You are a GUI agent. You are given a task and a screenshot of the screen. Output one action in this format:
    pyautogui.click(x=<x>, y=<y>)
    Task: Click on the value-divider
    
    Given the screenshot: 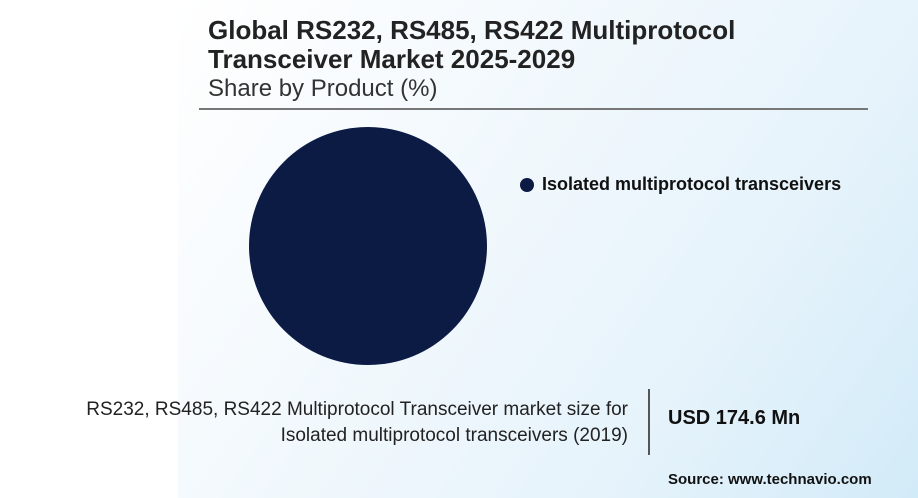 What is the action you would take?
    pyautogui.click(x=649, y=422)
    